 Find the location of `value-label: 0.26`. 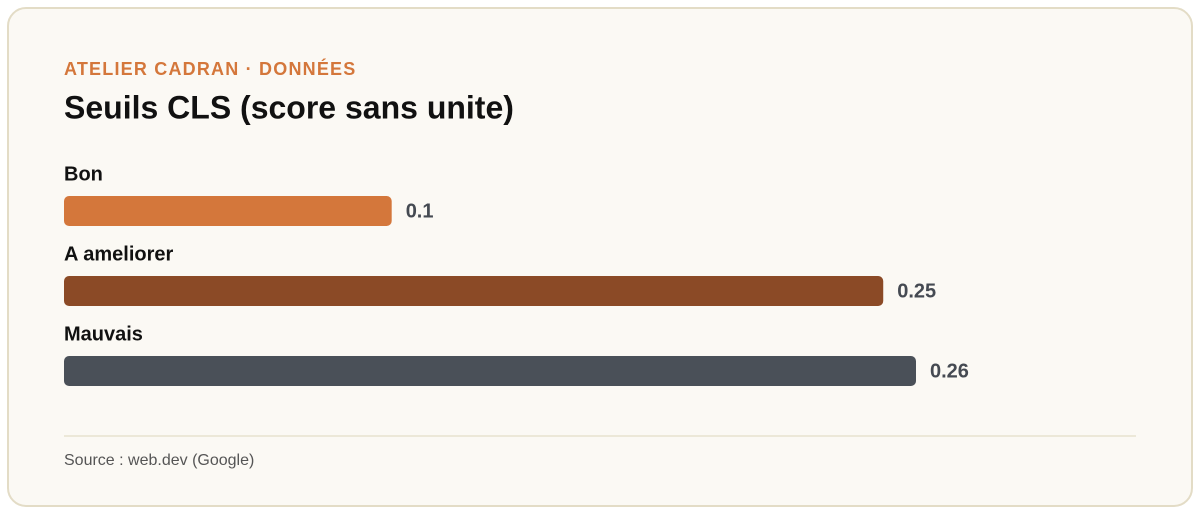

value-label: 0.26 is located at coordinates (949, 371).